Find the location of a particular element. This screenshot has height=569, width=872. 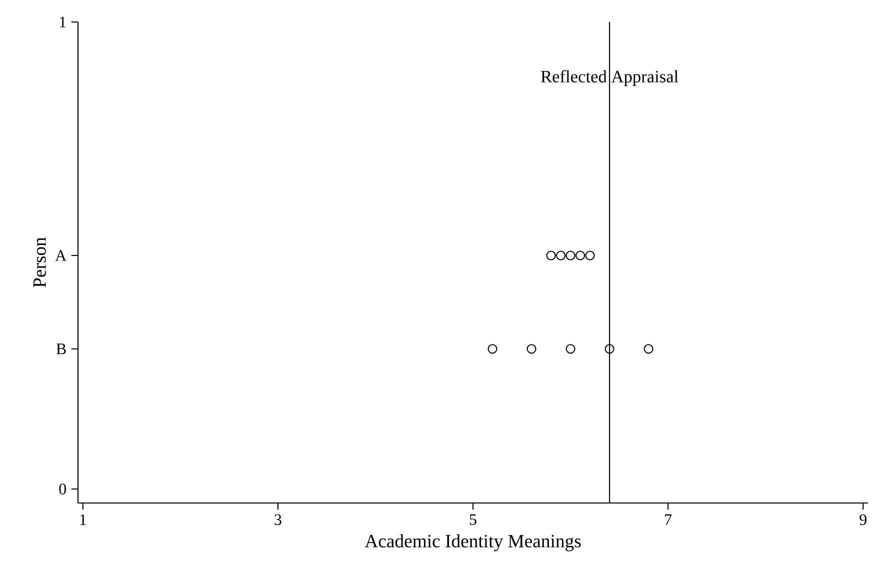

y-axis-title: Person is located at coordinates (40, 262).